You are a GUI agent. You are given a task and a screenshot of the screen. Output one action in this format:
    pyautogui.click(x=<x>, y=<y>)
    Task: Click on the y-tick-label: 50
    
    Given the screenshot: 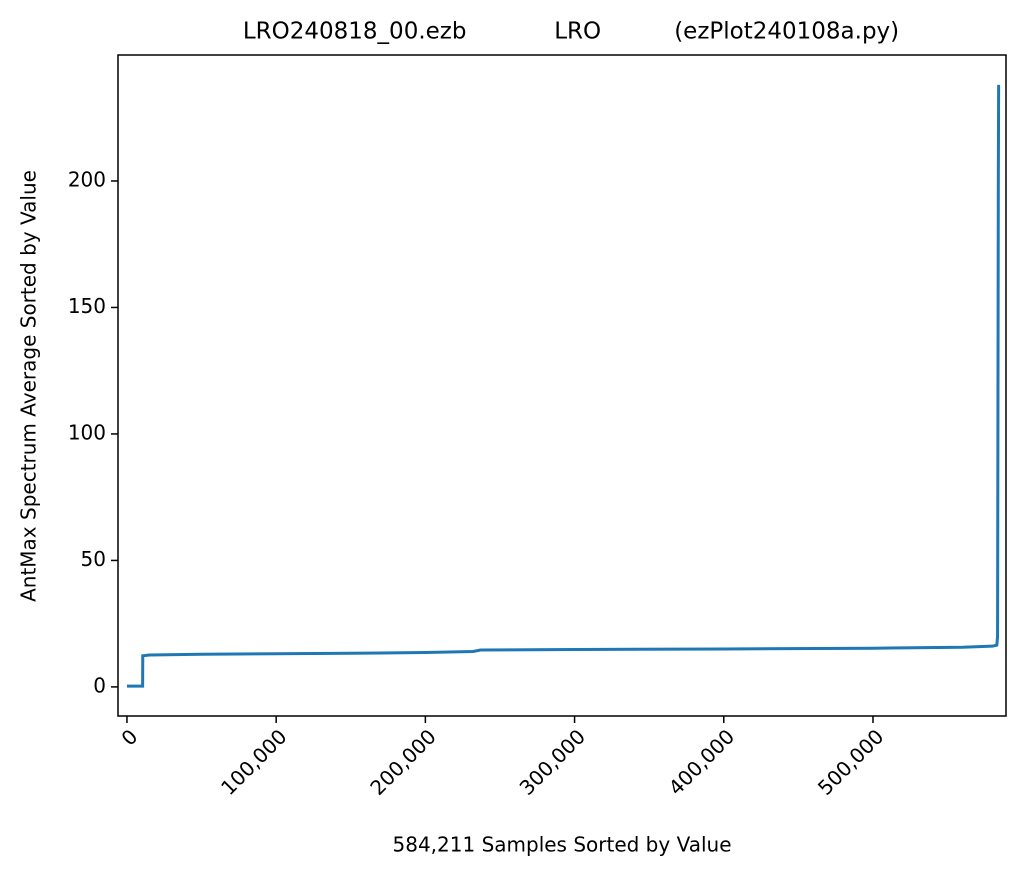 What is the action you would take?
    pyautogui.click(x=93, y=559)
    